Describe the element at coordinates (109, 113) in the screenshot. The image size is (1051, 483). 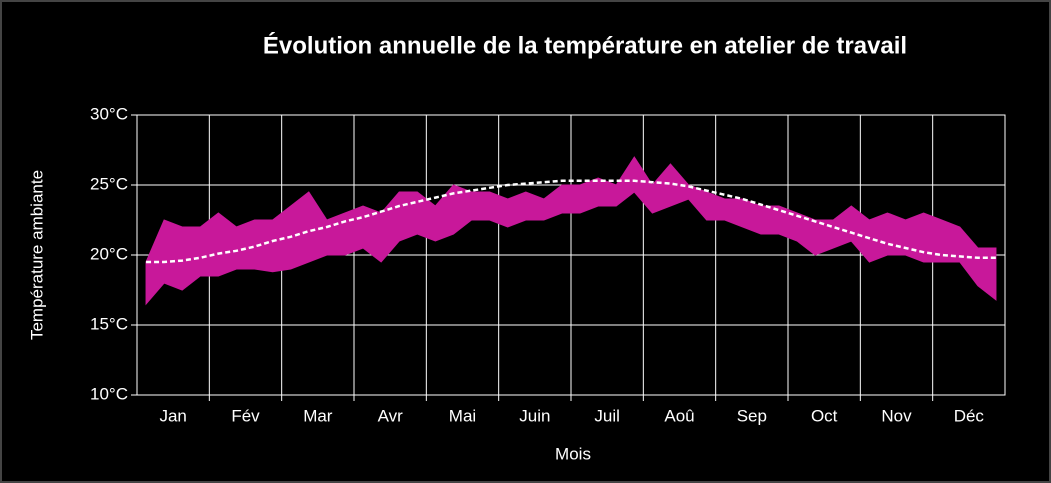
I see `y-tick-label: 30°C` at that location.